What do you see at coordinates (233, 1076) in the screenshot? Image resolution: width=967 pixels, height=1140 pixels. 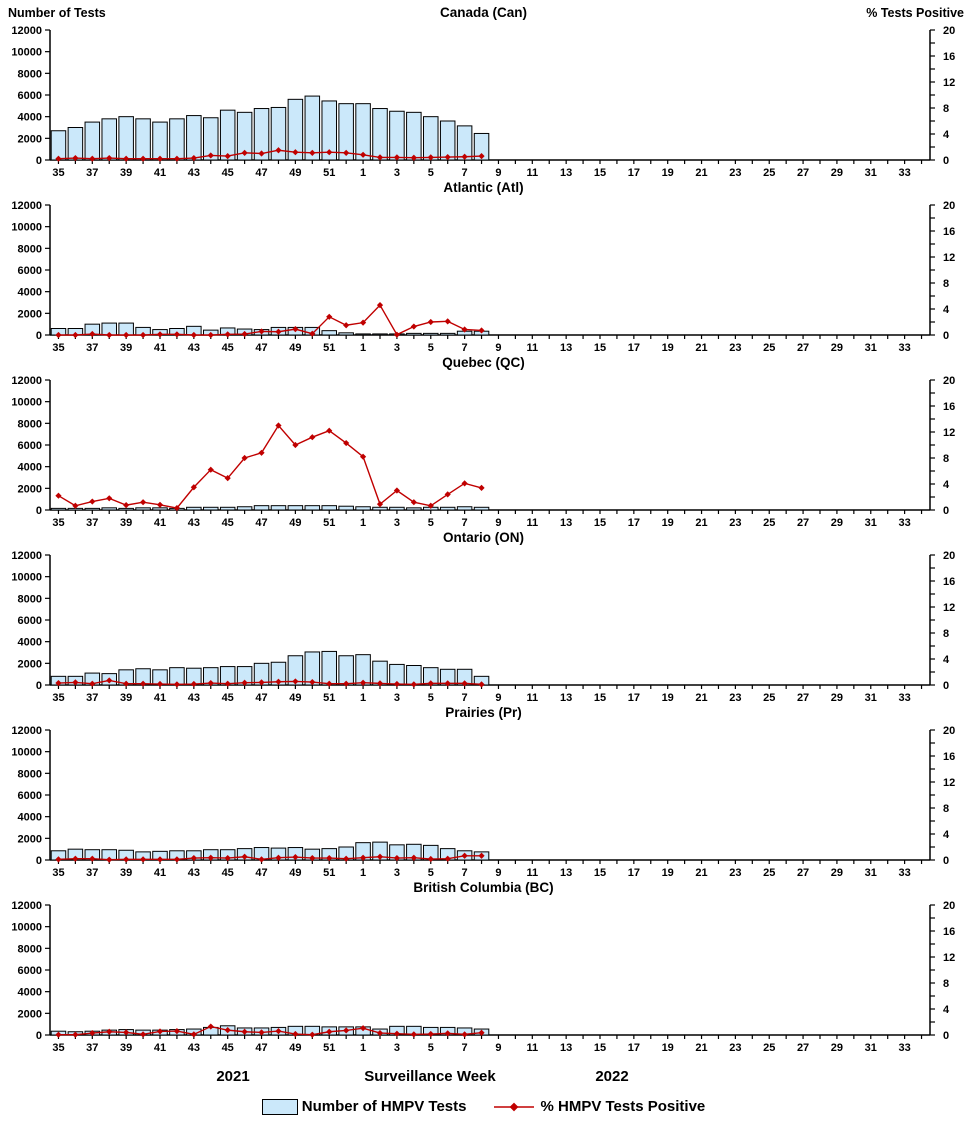 I see `year-2021-label: 2021` at bounding box center [233, 1076].